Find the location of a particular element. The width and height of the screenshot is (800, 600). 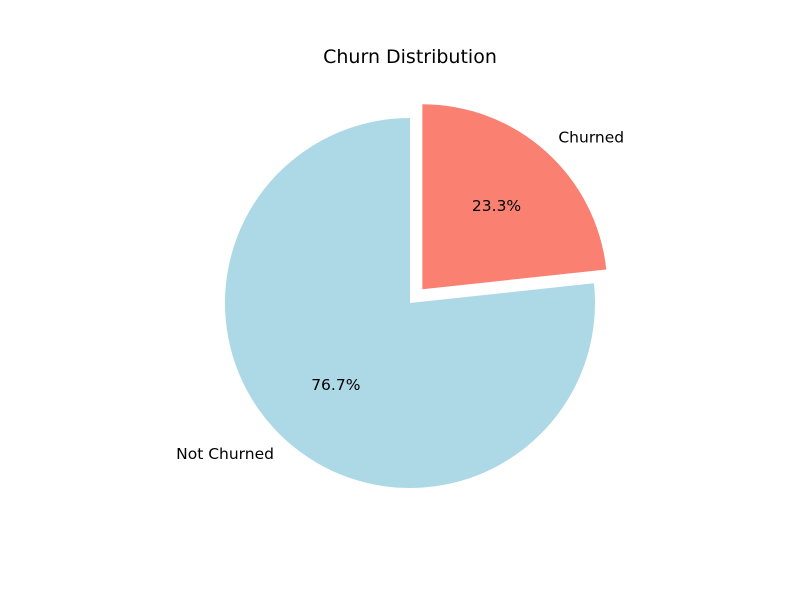

pie-slice-churned is located at coordinates (514, 197).